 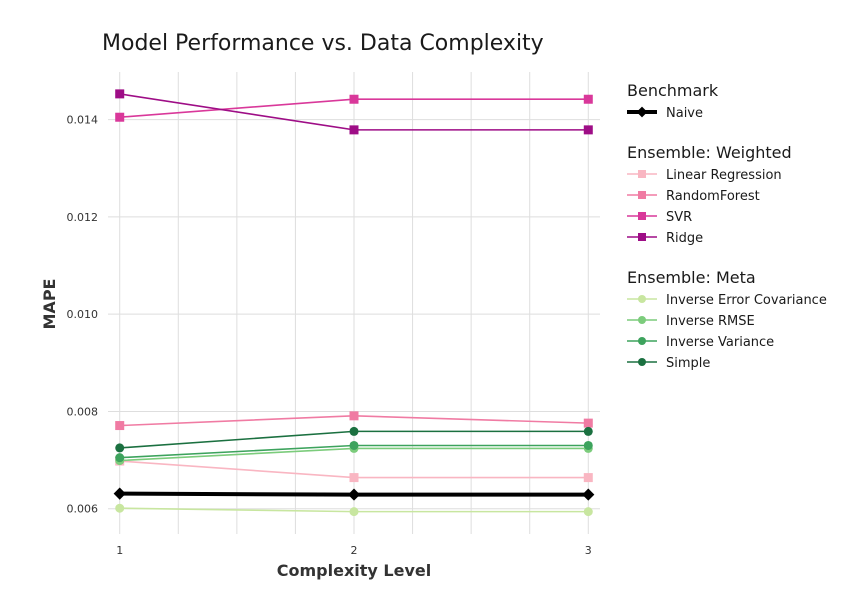 I want to click on legend-label: RandomForest, so click(x=713, y=196).